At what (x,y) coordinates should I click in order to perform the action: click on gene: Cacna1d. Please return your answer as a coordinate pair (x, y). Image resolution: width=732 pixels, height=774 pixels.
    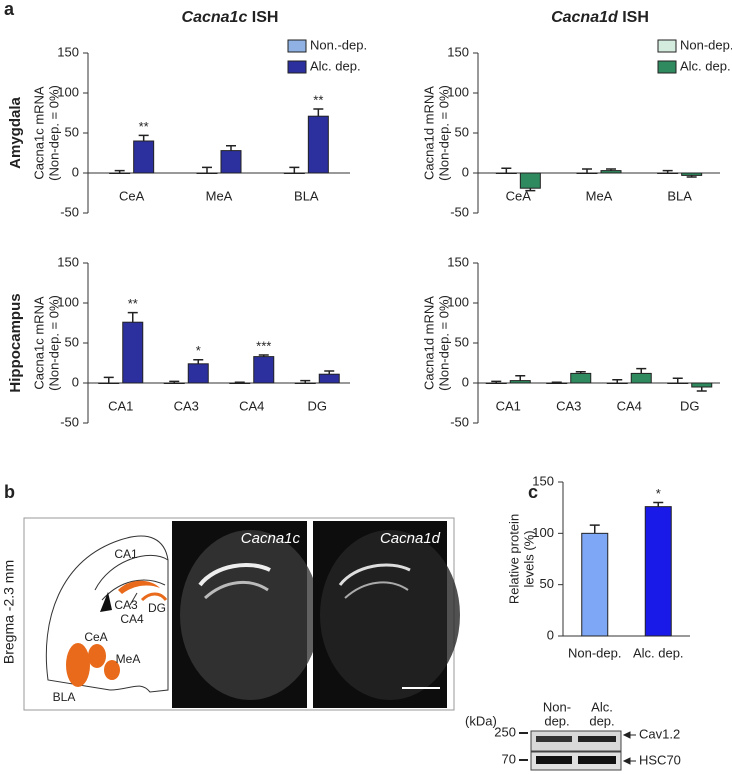
    Looking at the image, I should click on (585, 17).